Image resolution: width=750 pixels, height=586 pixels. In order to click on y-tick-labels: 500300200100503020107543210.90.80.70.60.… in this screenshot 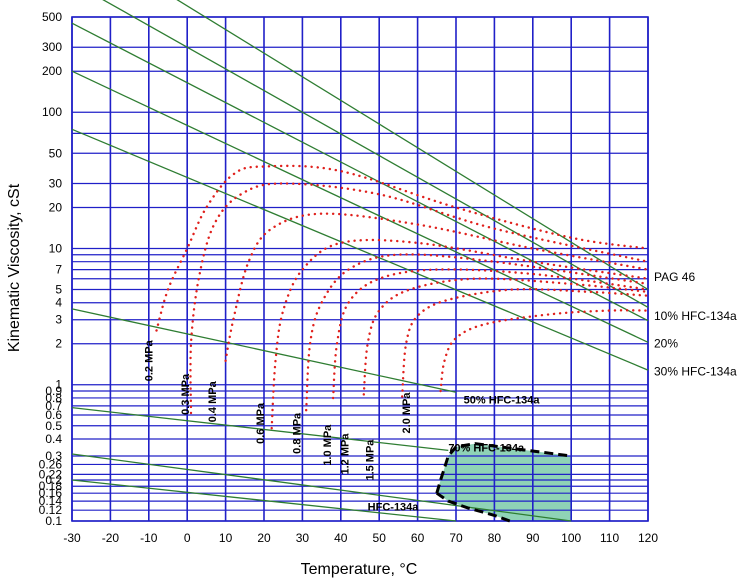, I will do `click(51, 269)`.